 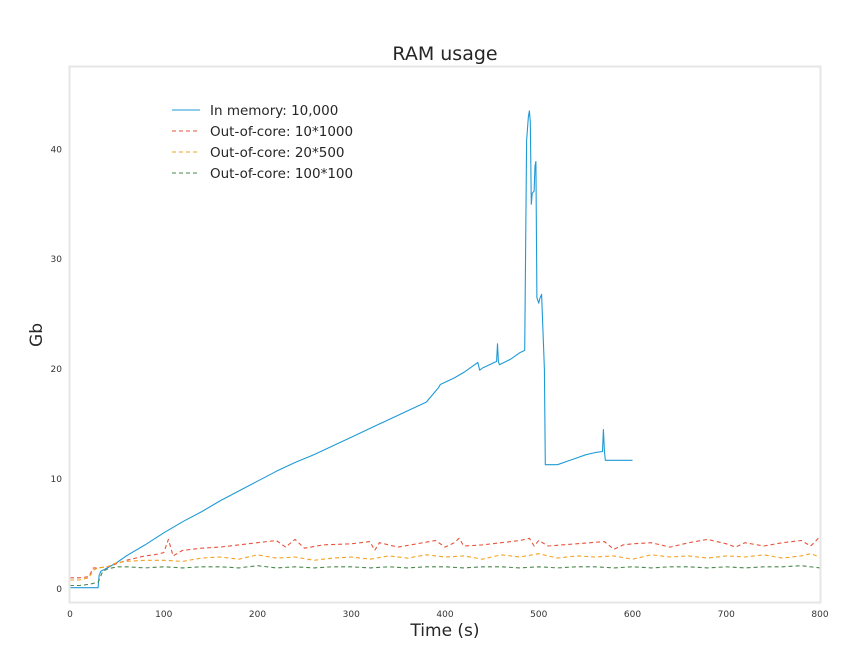 What do you see at coordinates (59, 590) in the screenshot?
I see `y-tick-label: 0` at bounding box center [59, 590].